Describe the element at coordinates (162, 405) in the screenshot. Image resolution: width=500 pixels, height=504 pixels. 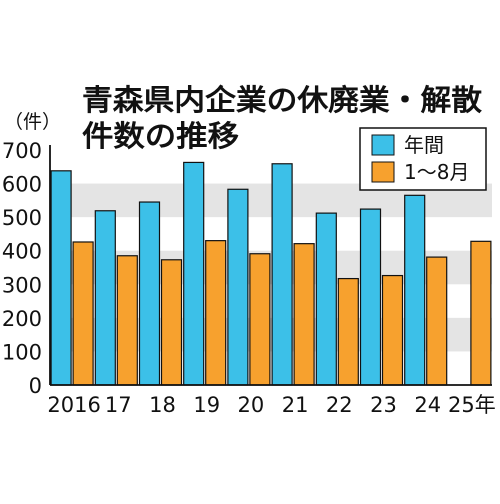
I see `x-tick-label: 18` at that location.